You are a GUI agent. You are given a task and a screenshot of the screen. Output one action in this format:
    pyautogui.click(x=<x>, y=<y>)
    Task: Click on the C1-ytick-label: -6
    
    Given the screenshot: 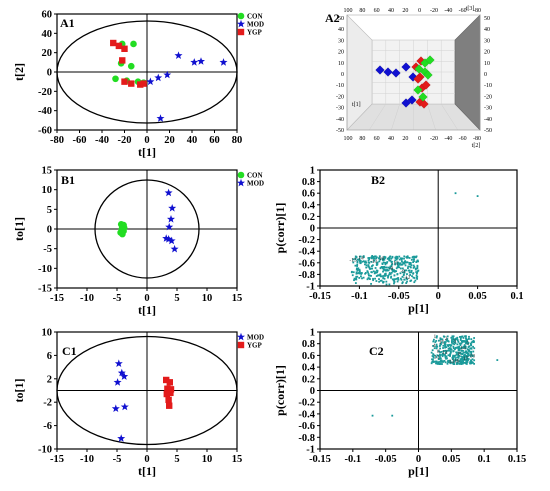 What is the action you would take?
    pyautogui.click(x=47, y=426)
    